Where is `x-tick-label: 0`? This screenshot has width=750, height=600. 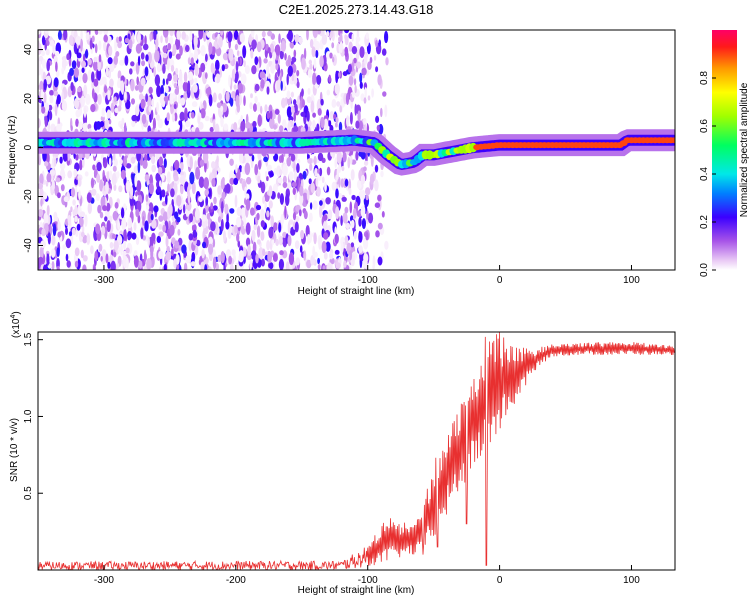 x-tick-label: 0 is located at coordinates (500, 280).